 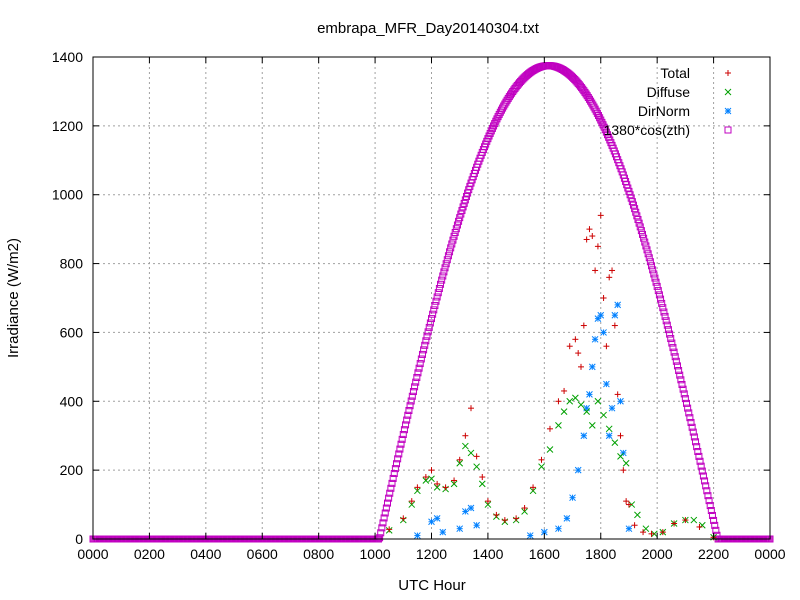 I want to click on x-tick-label: 1800, so click(x=600, y=554).